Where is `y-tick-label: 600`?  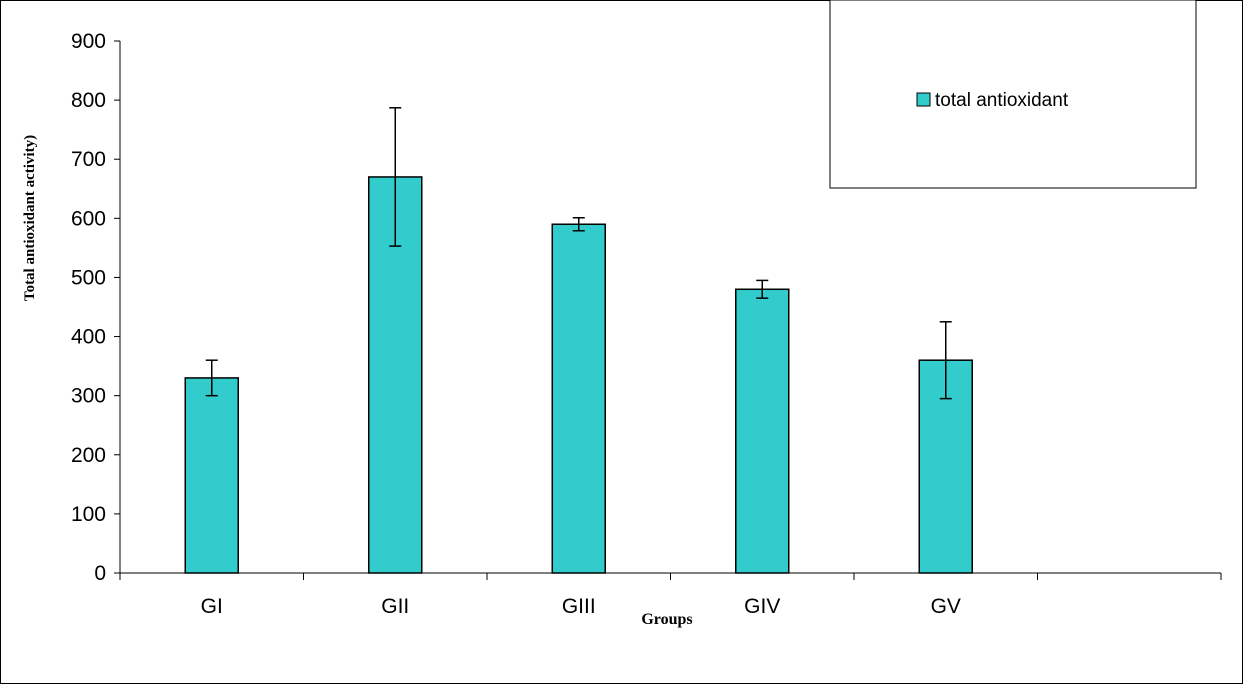
y-tick-label: 600 is located at coordinates (88, 218).